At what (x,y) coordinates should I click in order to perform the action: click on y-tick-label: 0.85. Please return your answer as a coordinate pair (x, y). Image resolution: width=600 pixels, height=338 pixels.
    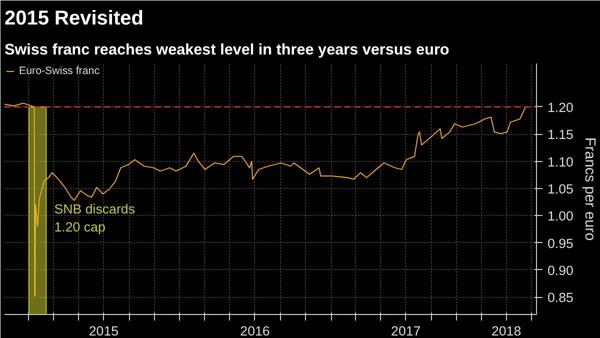
    Looking at the image, I should click on (561, 298).